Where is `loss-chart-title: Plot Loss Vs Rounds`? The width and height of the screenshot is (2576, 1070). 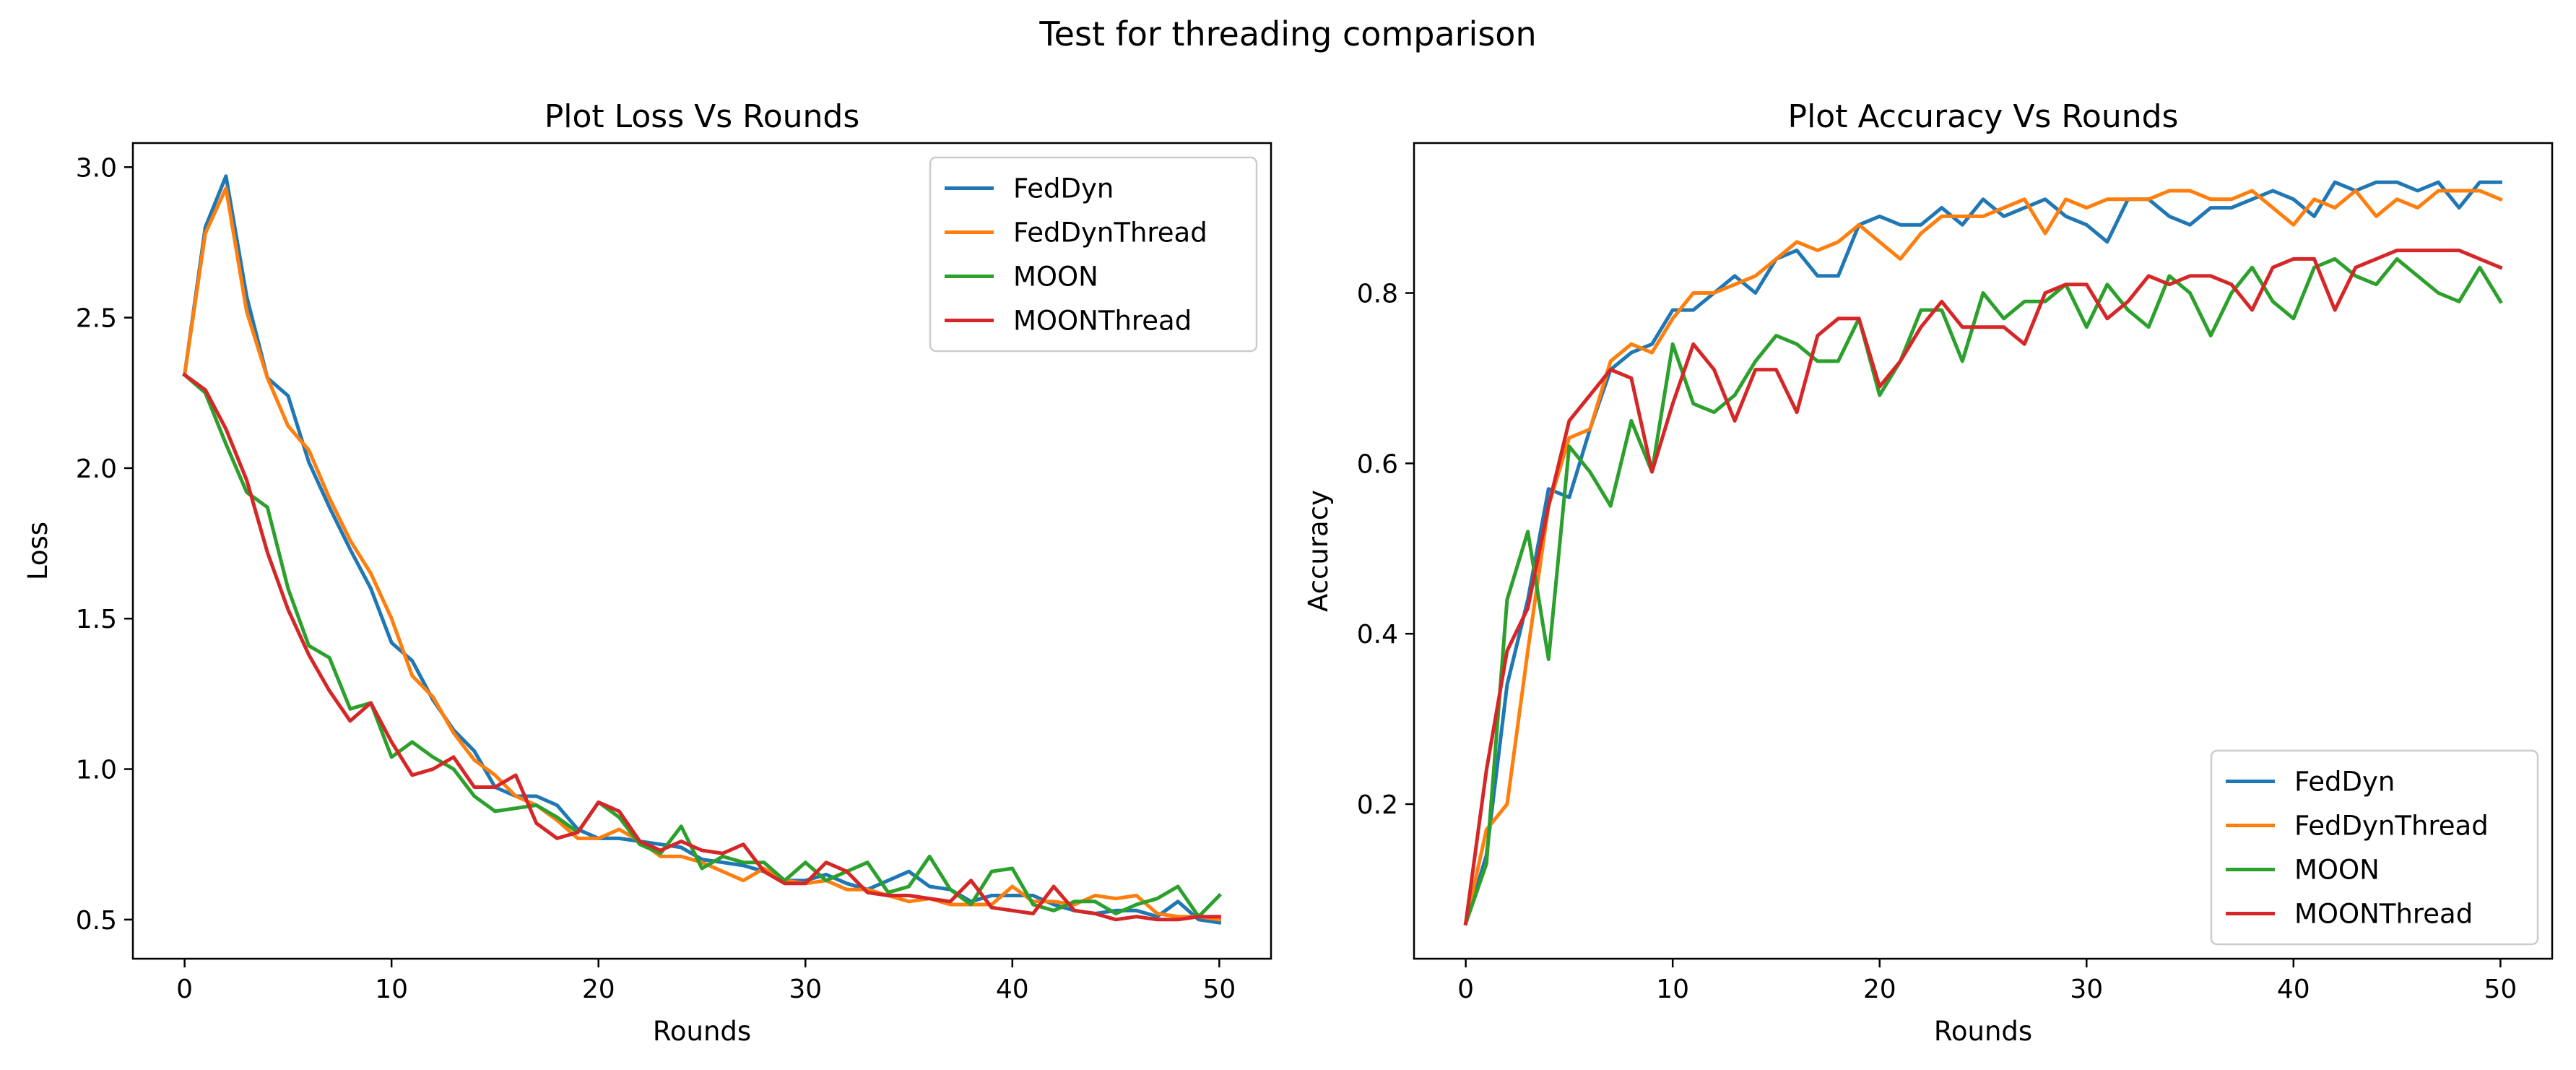 loss-chart-title: Plot Loss Vs Rounds is located at coordinates (702, 116).